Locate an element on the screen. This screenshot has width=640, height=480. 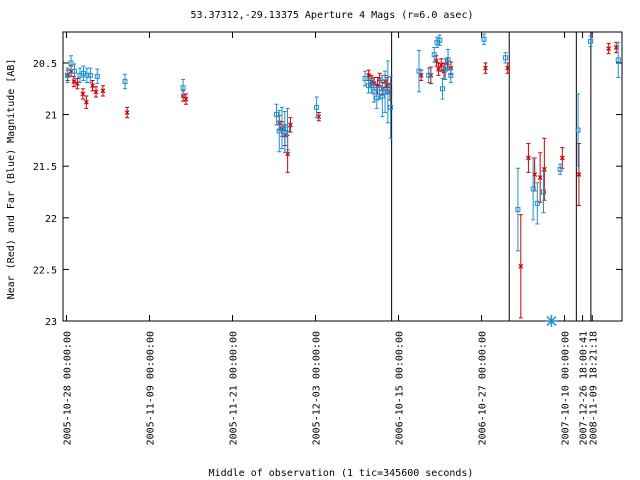
special-asterisk-marker is located at coordinates (551, 321).